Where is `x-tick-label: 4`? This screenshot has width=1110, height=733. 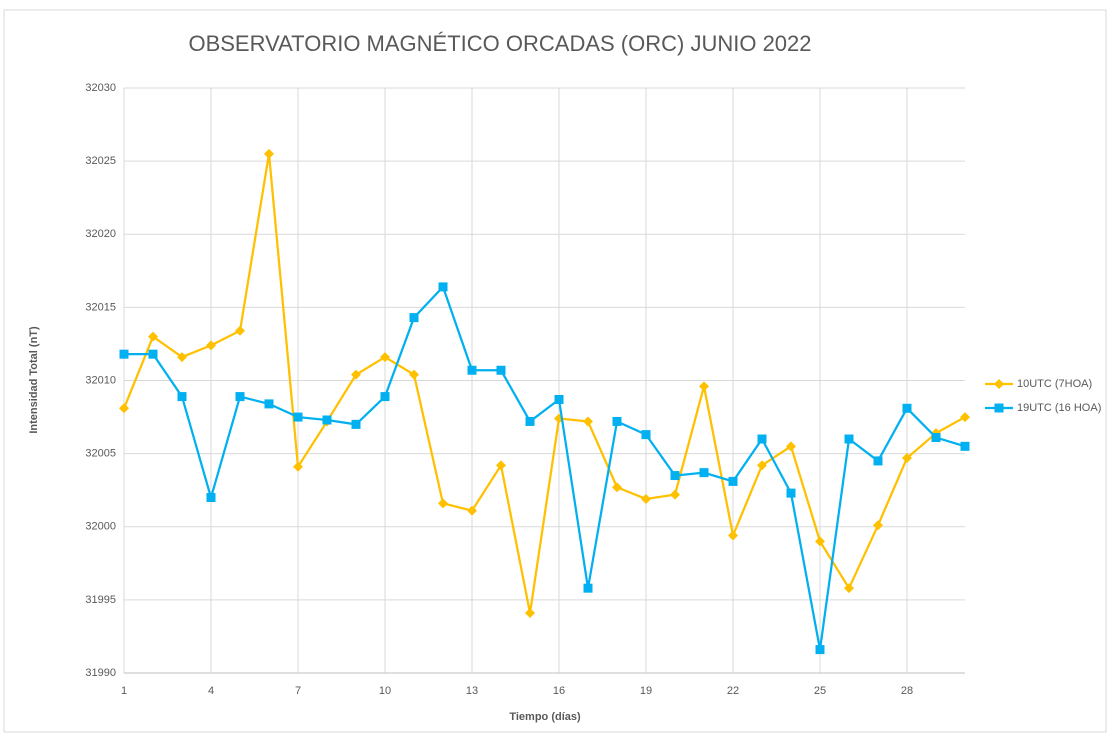 x-tick-label: 4 is located at coordinates (211, 691).